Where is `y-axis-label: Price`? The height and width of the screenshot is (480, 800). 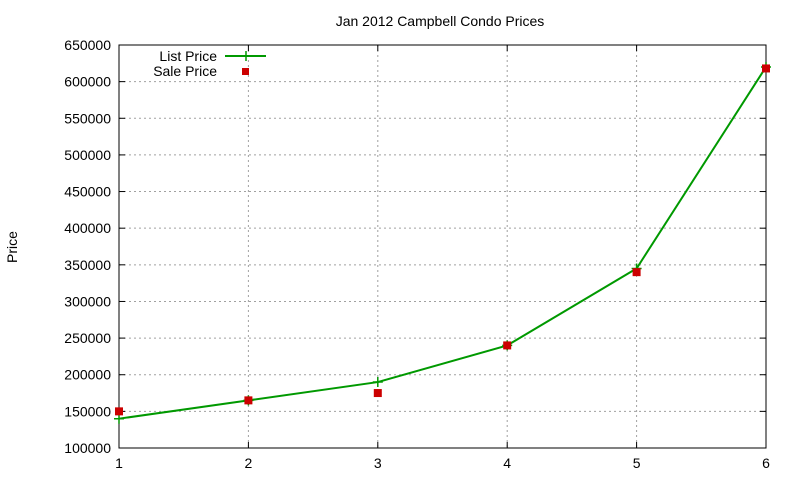
y-axis-label: Price is located at coordinates (12, 247).